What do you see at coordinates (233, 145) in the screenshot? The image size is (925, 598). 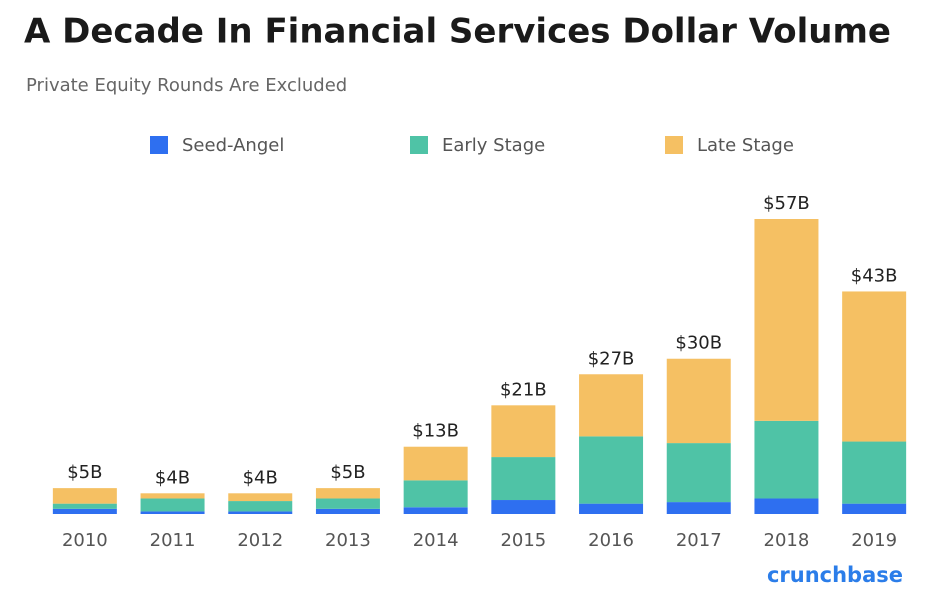 I see `legend-label: Seed-Angel` at bounding box center [233, 145].